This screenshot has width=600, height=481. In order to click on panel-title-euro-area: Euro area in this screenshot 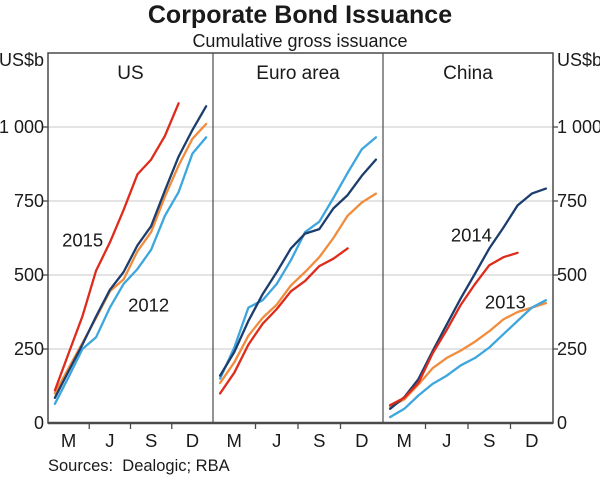, I will do `click(298, 73)`.